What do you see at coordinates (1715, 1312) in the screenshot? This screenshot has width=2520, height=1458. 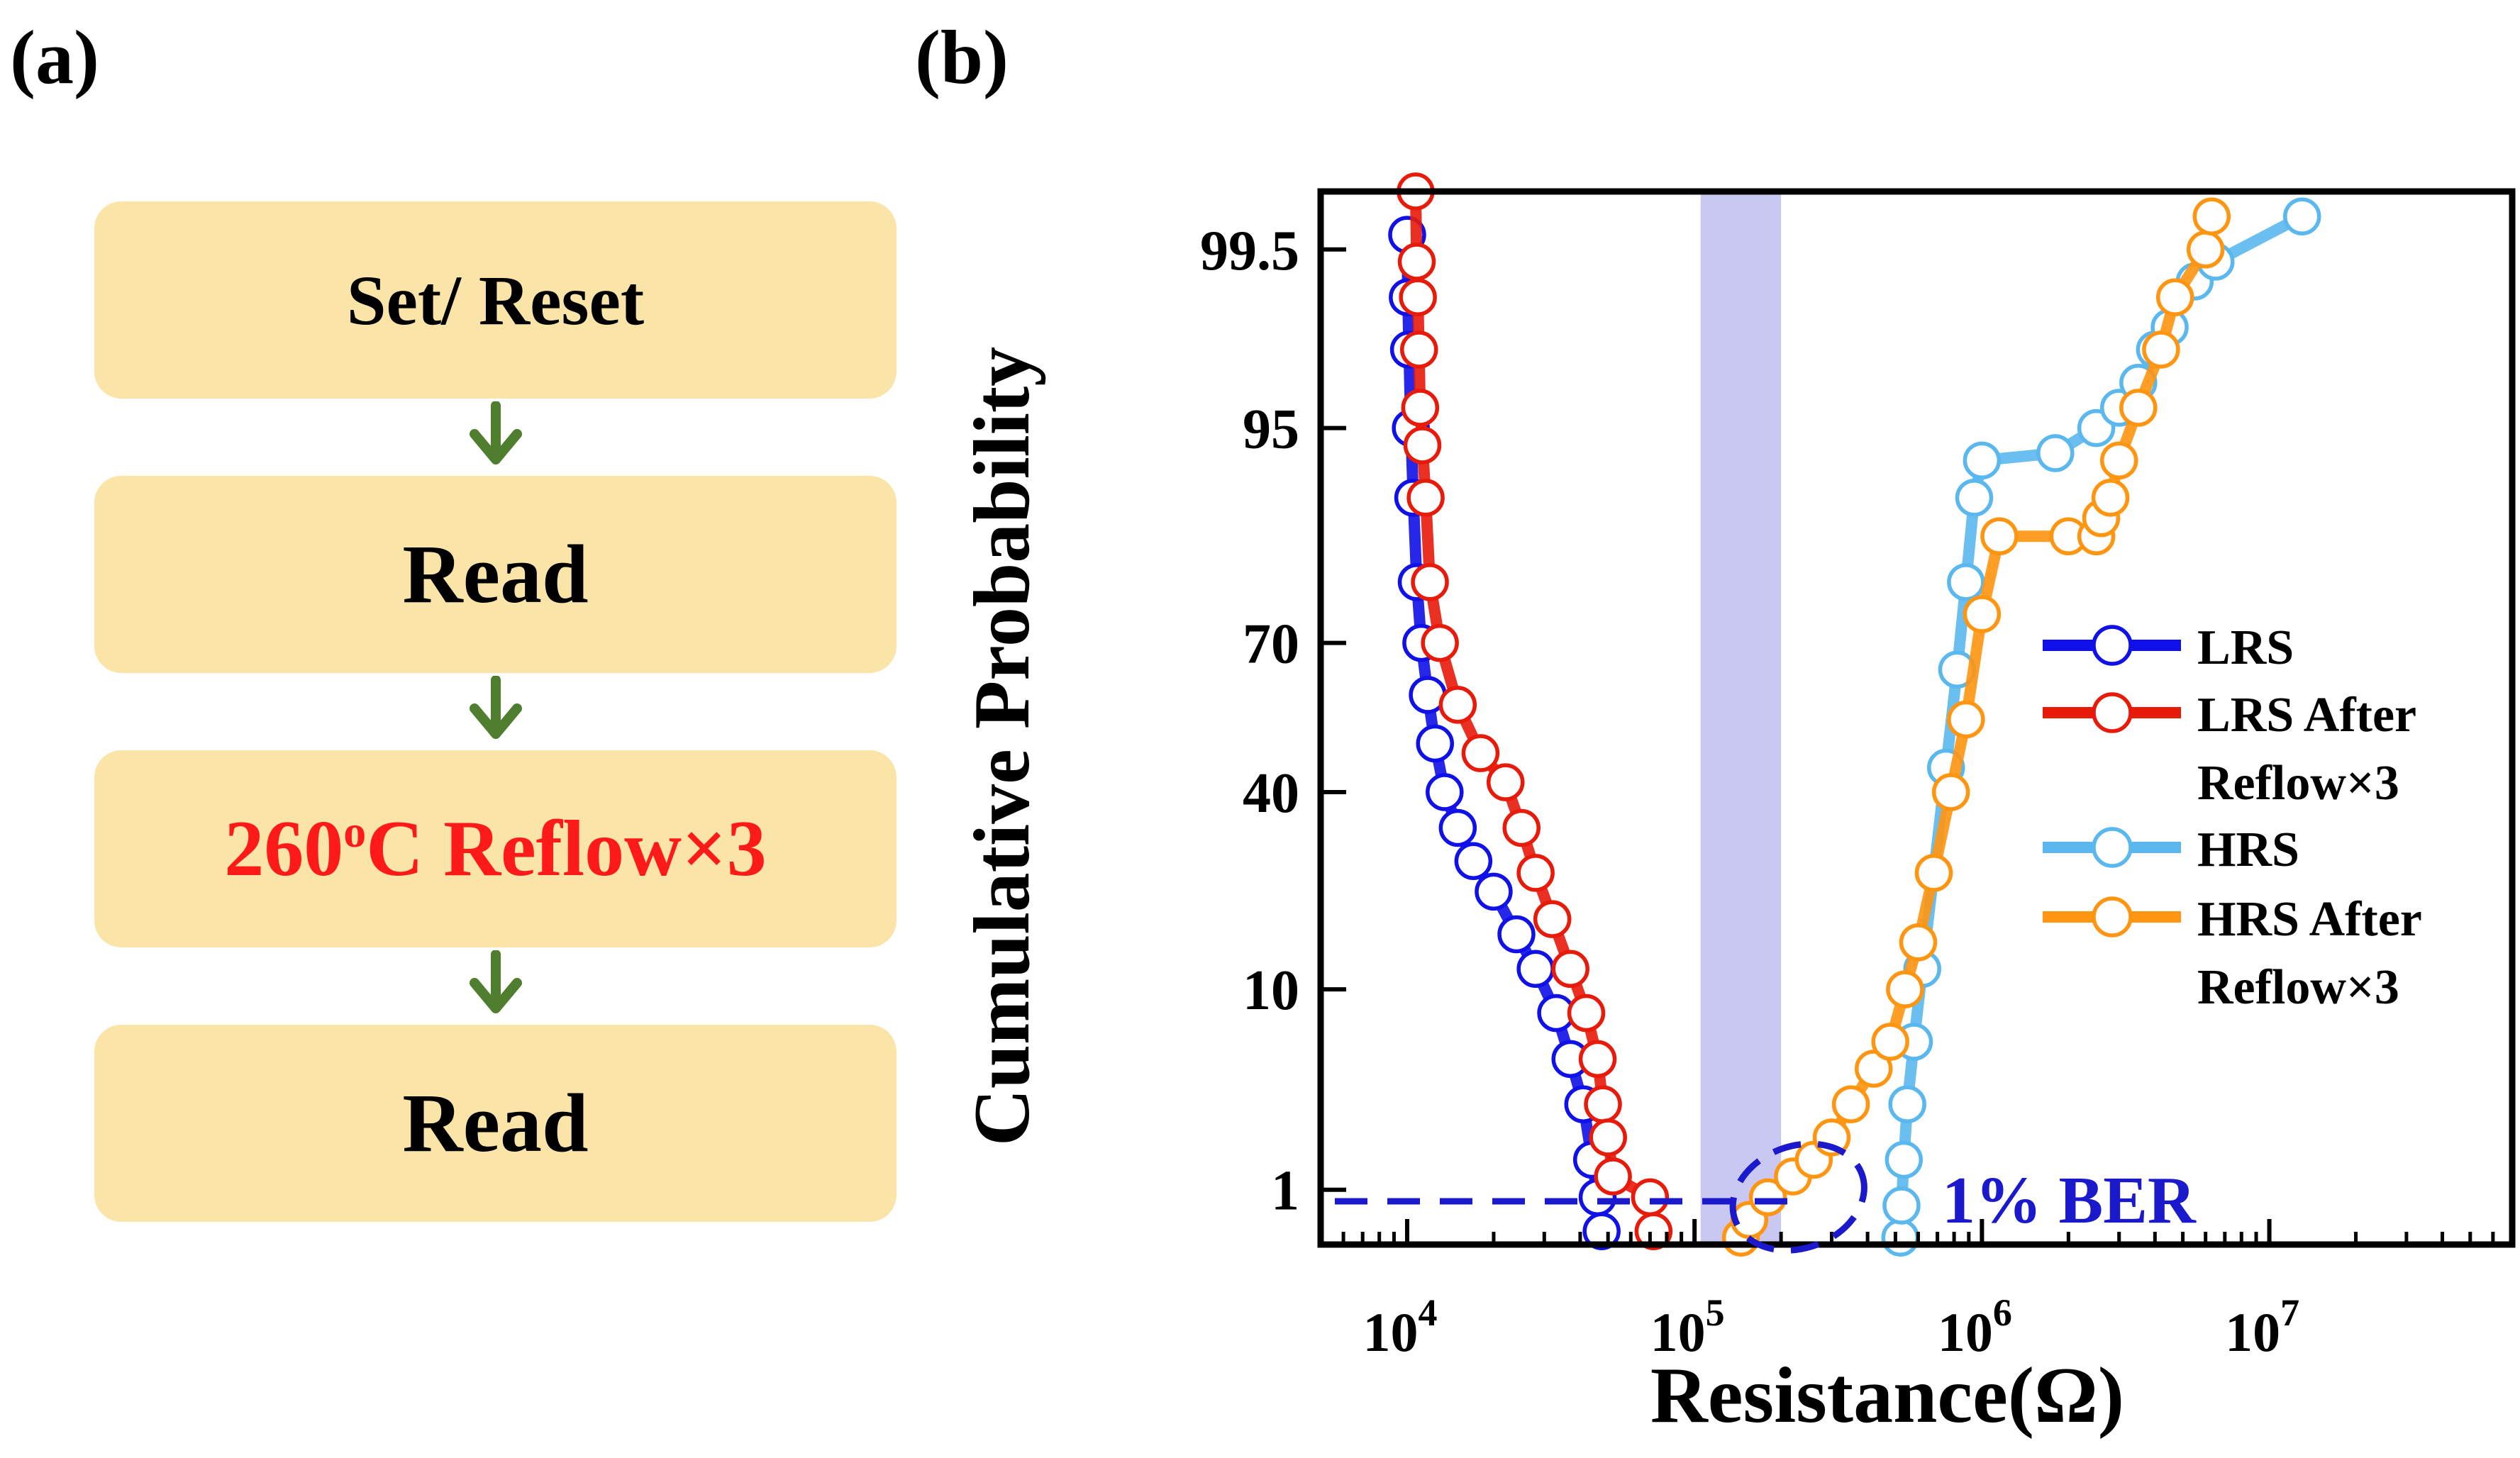 I see `x-tick-exp: 5` at bounding box center [1715, 1312].